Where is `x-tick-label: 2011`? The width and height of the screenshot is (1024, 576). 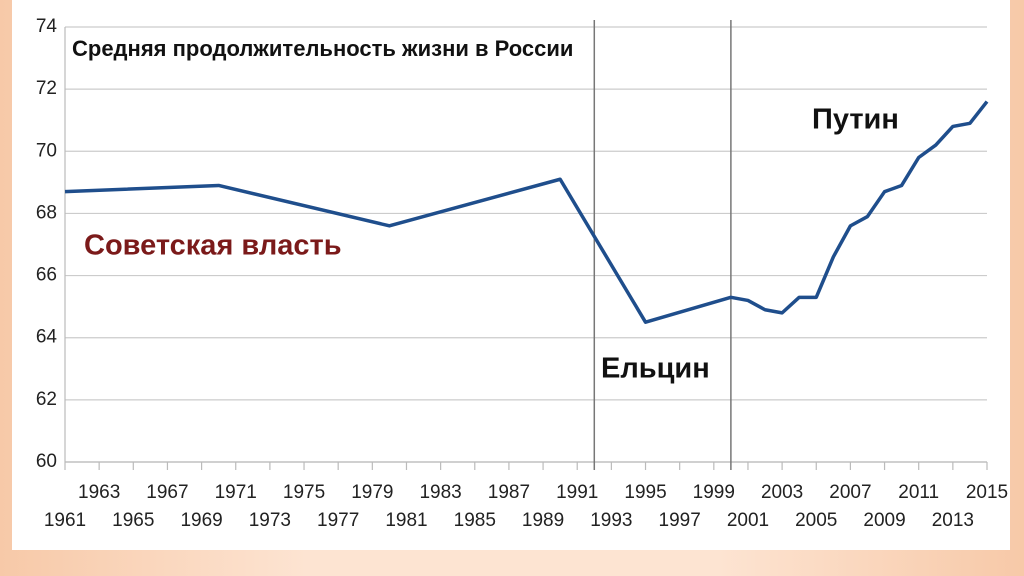 x-tick-label: 2011 is located at coordinates (918, 492).